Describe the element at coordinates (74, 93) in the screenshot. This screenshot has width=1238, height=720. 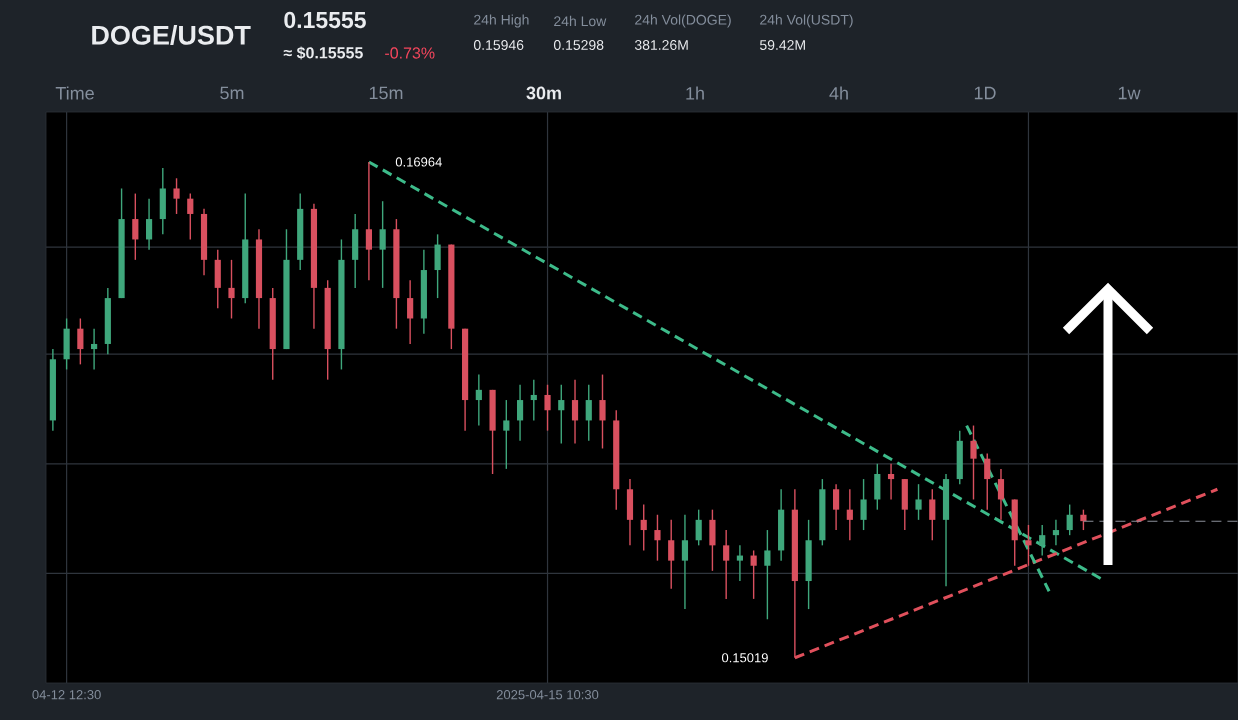
I see `text: Time` at that location.